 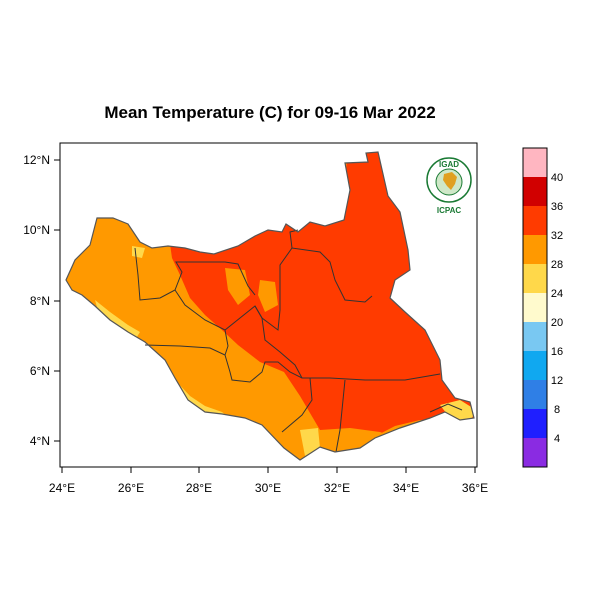 What do you see at coordinates (40, 371) in the screenshot?
I see `y-tick-label: 6°N` at bounding box center [40, 371].